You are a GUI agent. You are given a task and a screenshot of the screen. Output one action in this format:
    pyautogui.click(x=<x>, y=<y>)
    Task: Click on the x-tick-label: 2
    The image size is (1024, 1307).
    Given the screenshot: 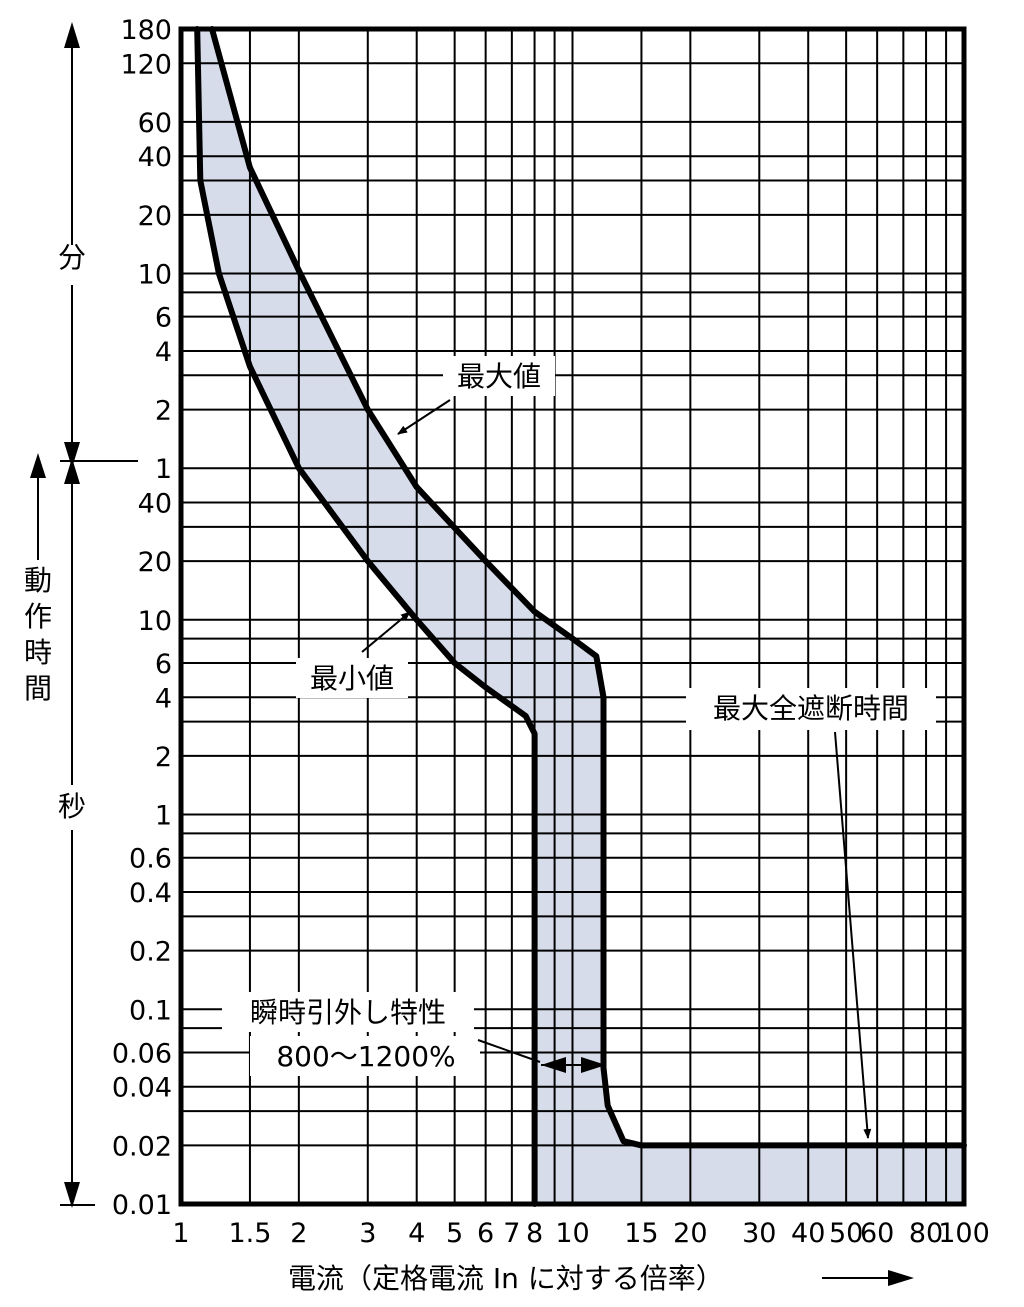 What is the action you would take?
    pyautogui.click(x=298, y=1233)
    